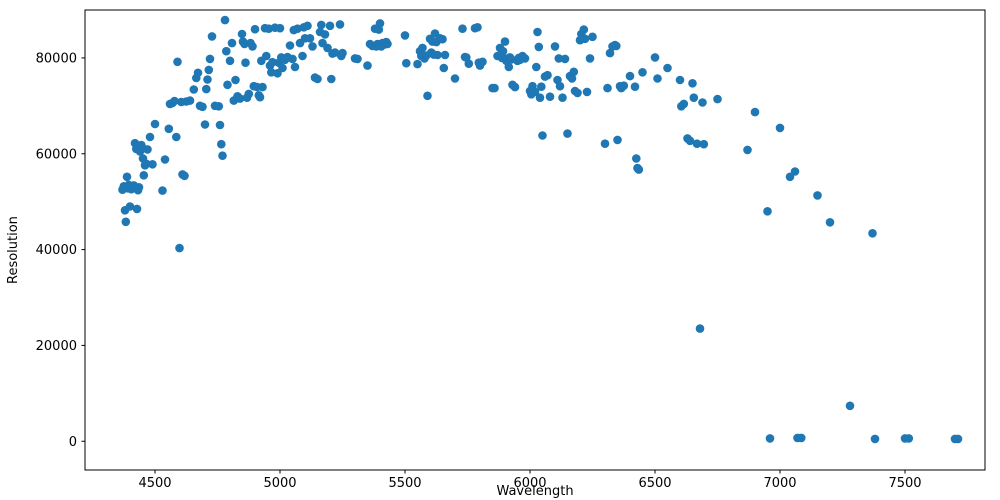 This screenshot has width=1000, height=500. I want to click on x-tick-label: 5000, so click(279, 483).